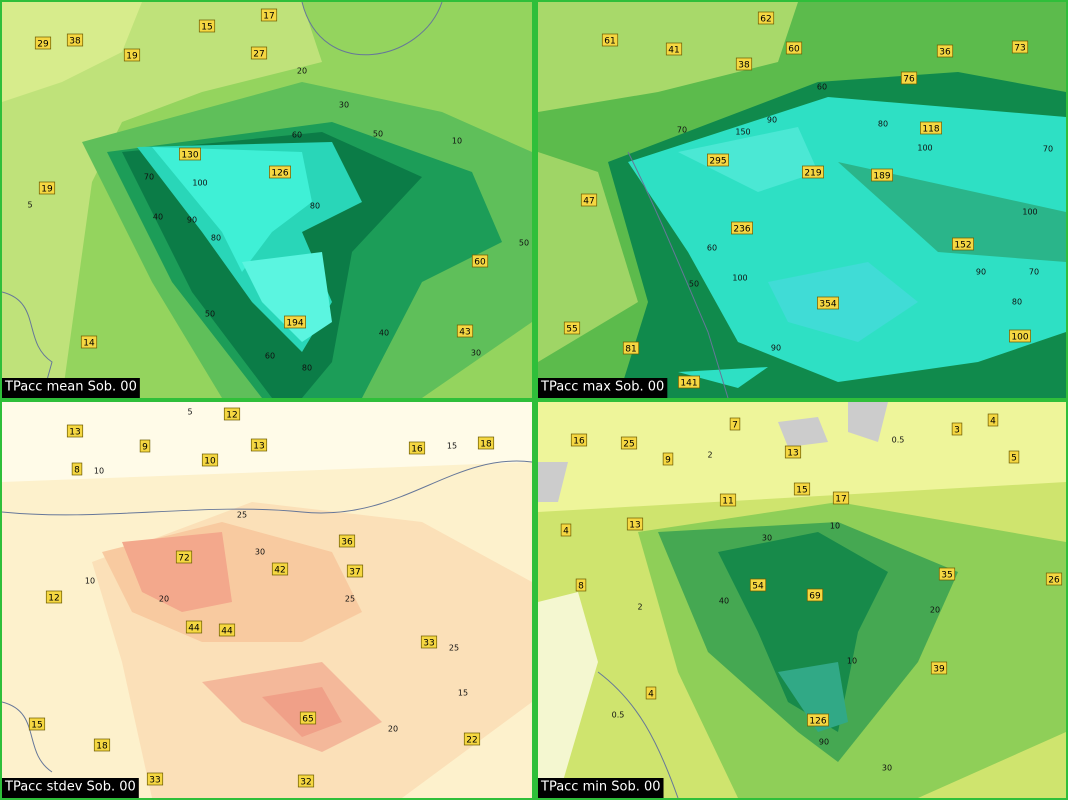  What do you see at coordinates (735, 424) in the screenshot?
I see `value-marker: 7` at bounding box center [735, 424].